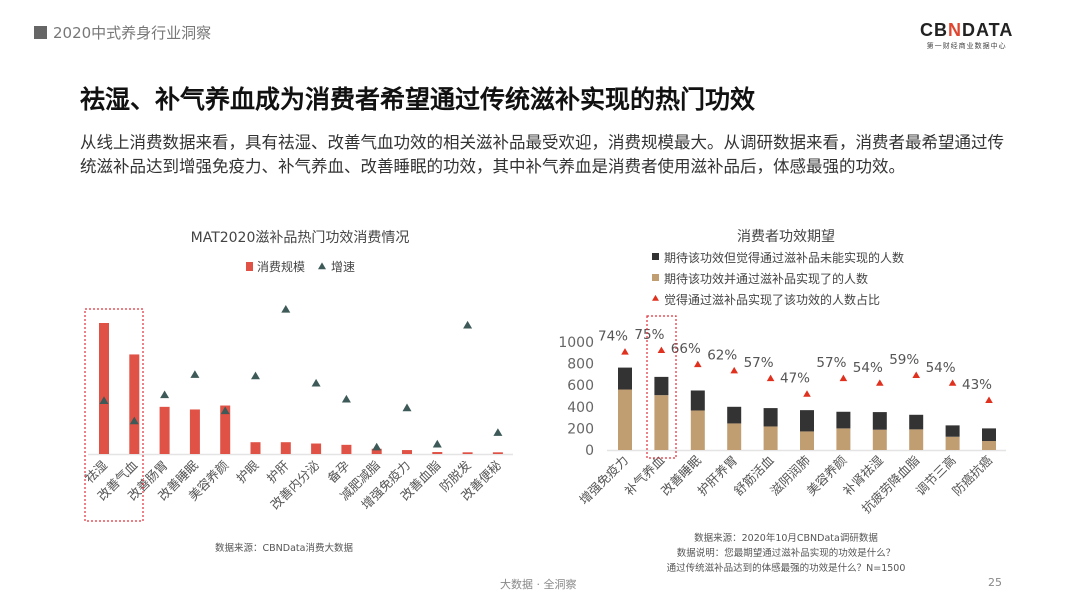  Describe the element at coordinates (786, 538) in the screenshot. I see `data-source-line: 数据来源：2020年10月CBNData调研数据` at that location.